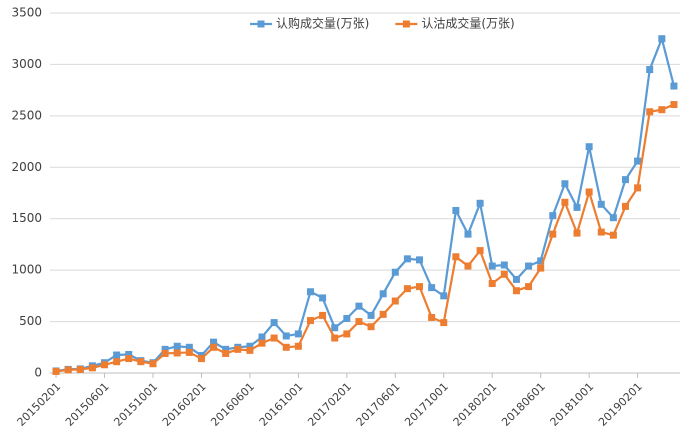 The height and width of the screenshot is (441, 687). What do you see at coordinates (322, 23) in the screenshot?
I see `legend-label: 认购成交量(万张)` at bounding box center [322, 23].